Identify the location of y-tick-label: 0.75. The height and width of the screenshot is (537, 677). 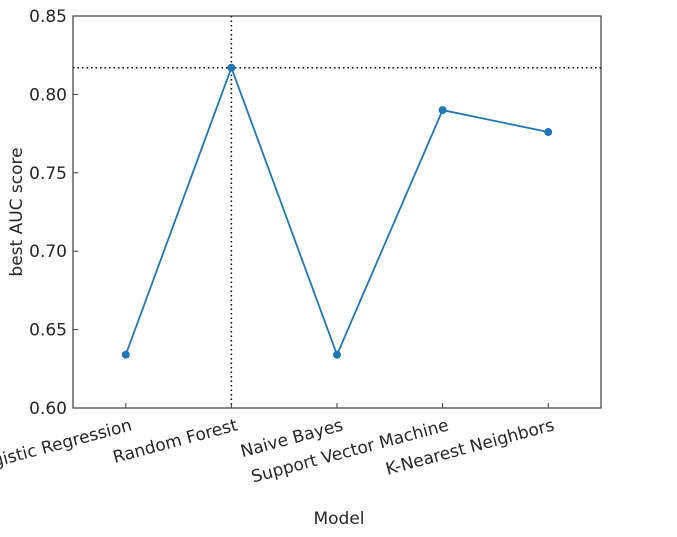
(48, 174).